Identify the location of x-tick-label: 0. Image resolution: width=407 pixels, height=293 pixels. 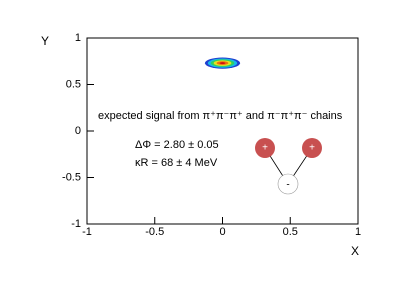
(222, 232).